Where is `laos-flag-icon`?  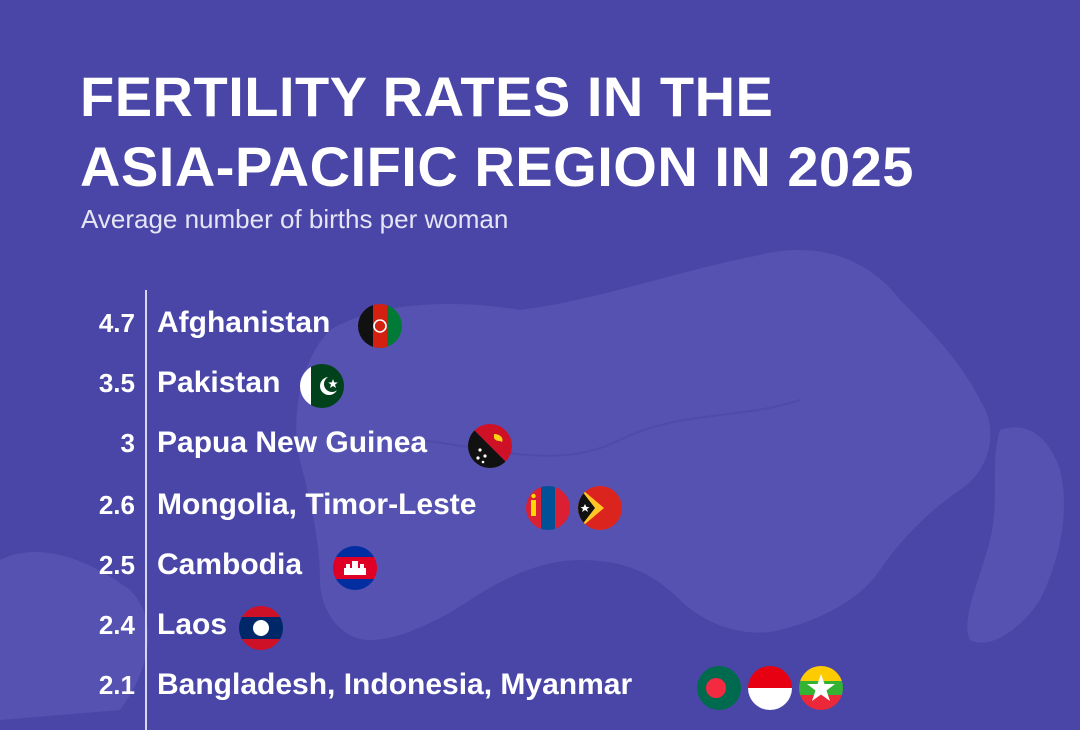
laos-flag-icon is located at coordinates (261, 628).